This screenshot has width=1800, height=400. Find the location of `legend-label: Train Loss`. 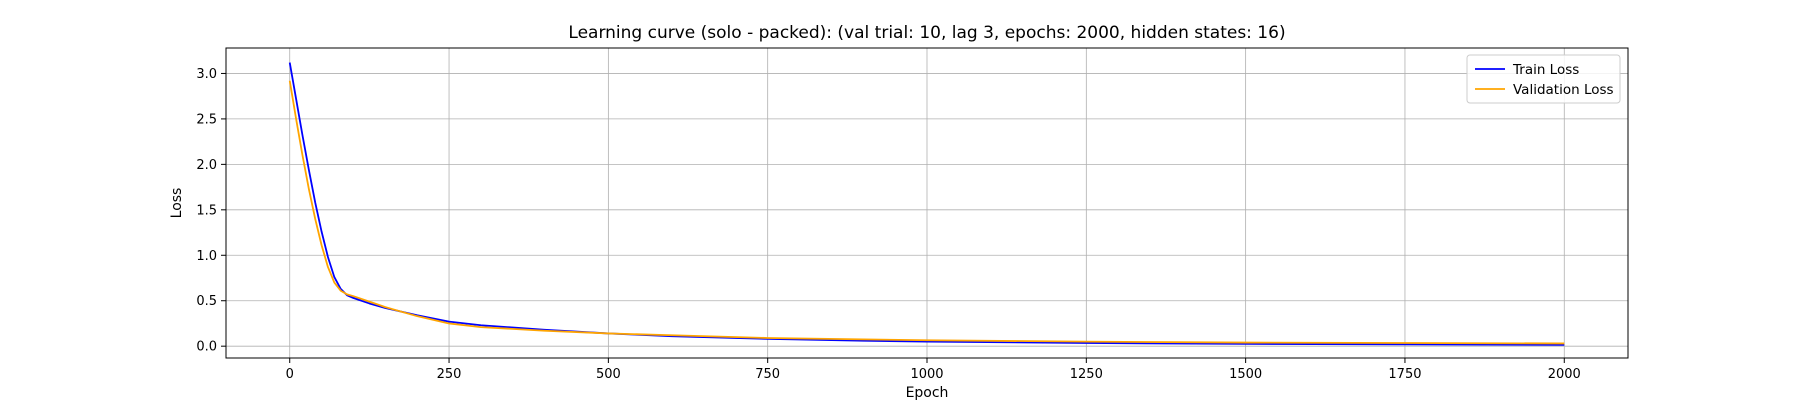

legend-label: Train Loss is located at coordinates (1545, 70).